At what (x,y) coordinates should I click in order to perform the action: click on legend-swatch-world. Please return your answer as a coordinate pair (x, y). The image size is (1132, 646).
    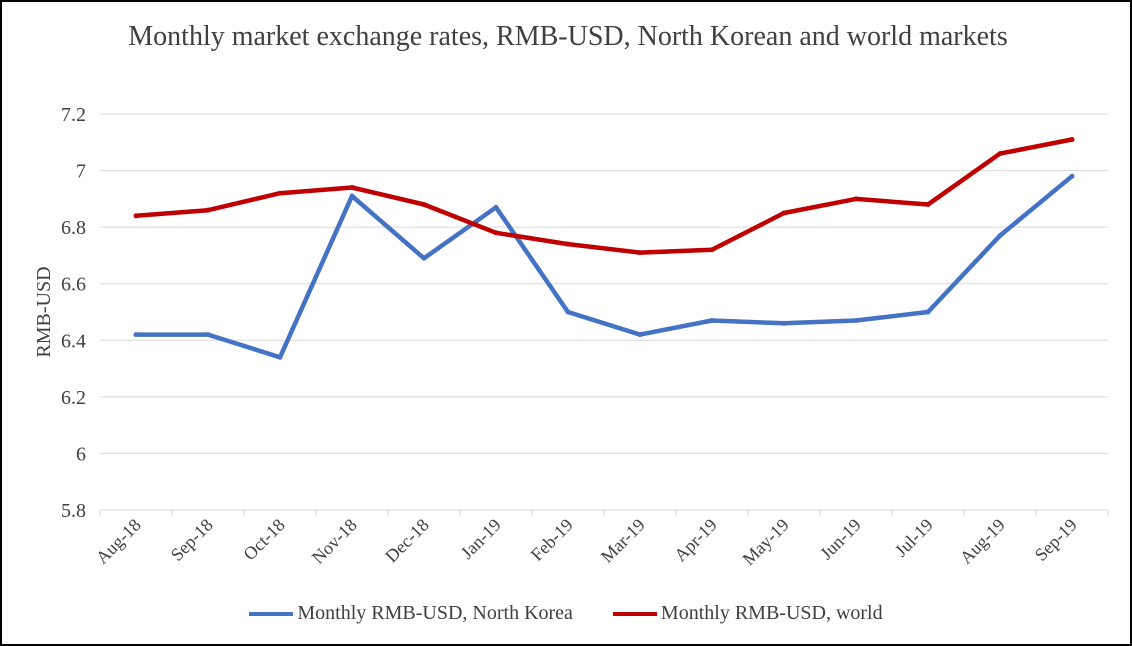
    Looking at the image, I should click on (634, 613).